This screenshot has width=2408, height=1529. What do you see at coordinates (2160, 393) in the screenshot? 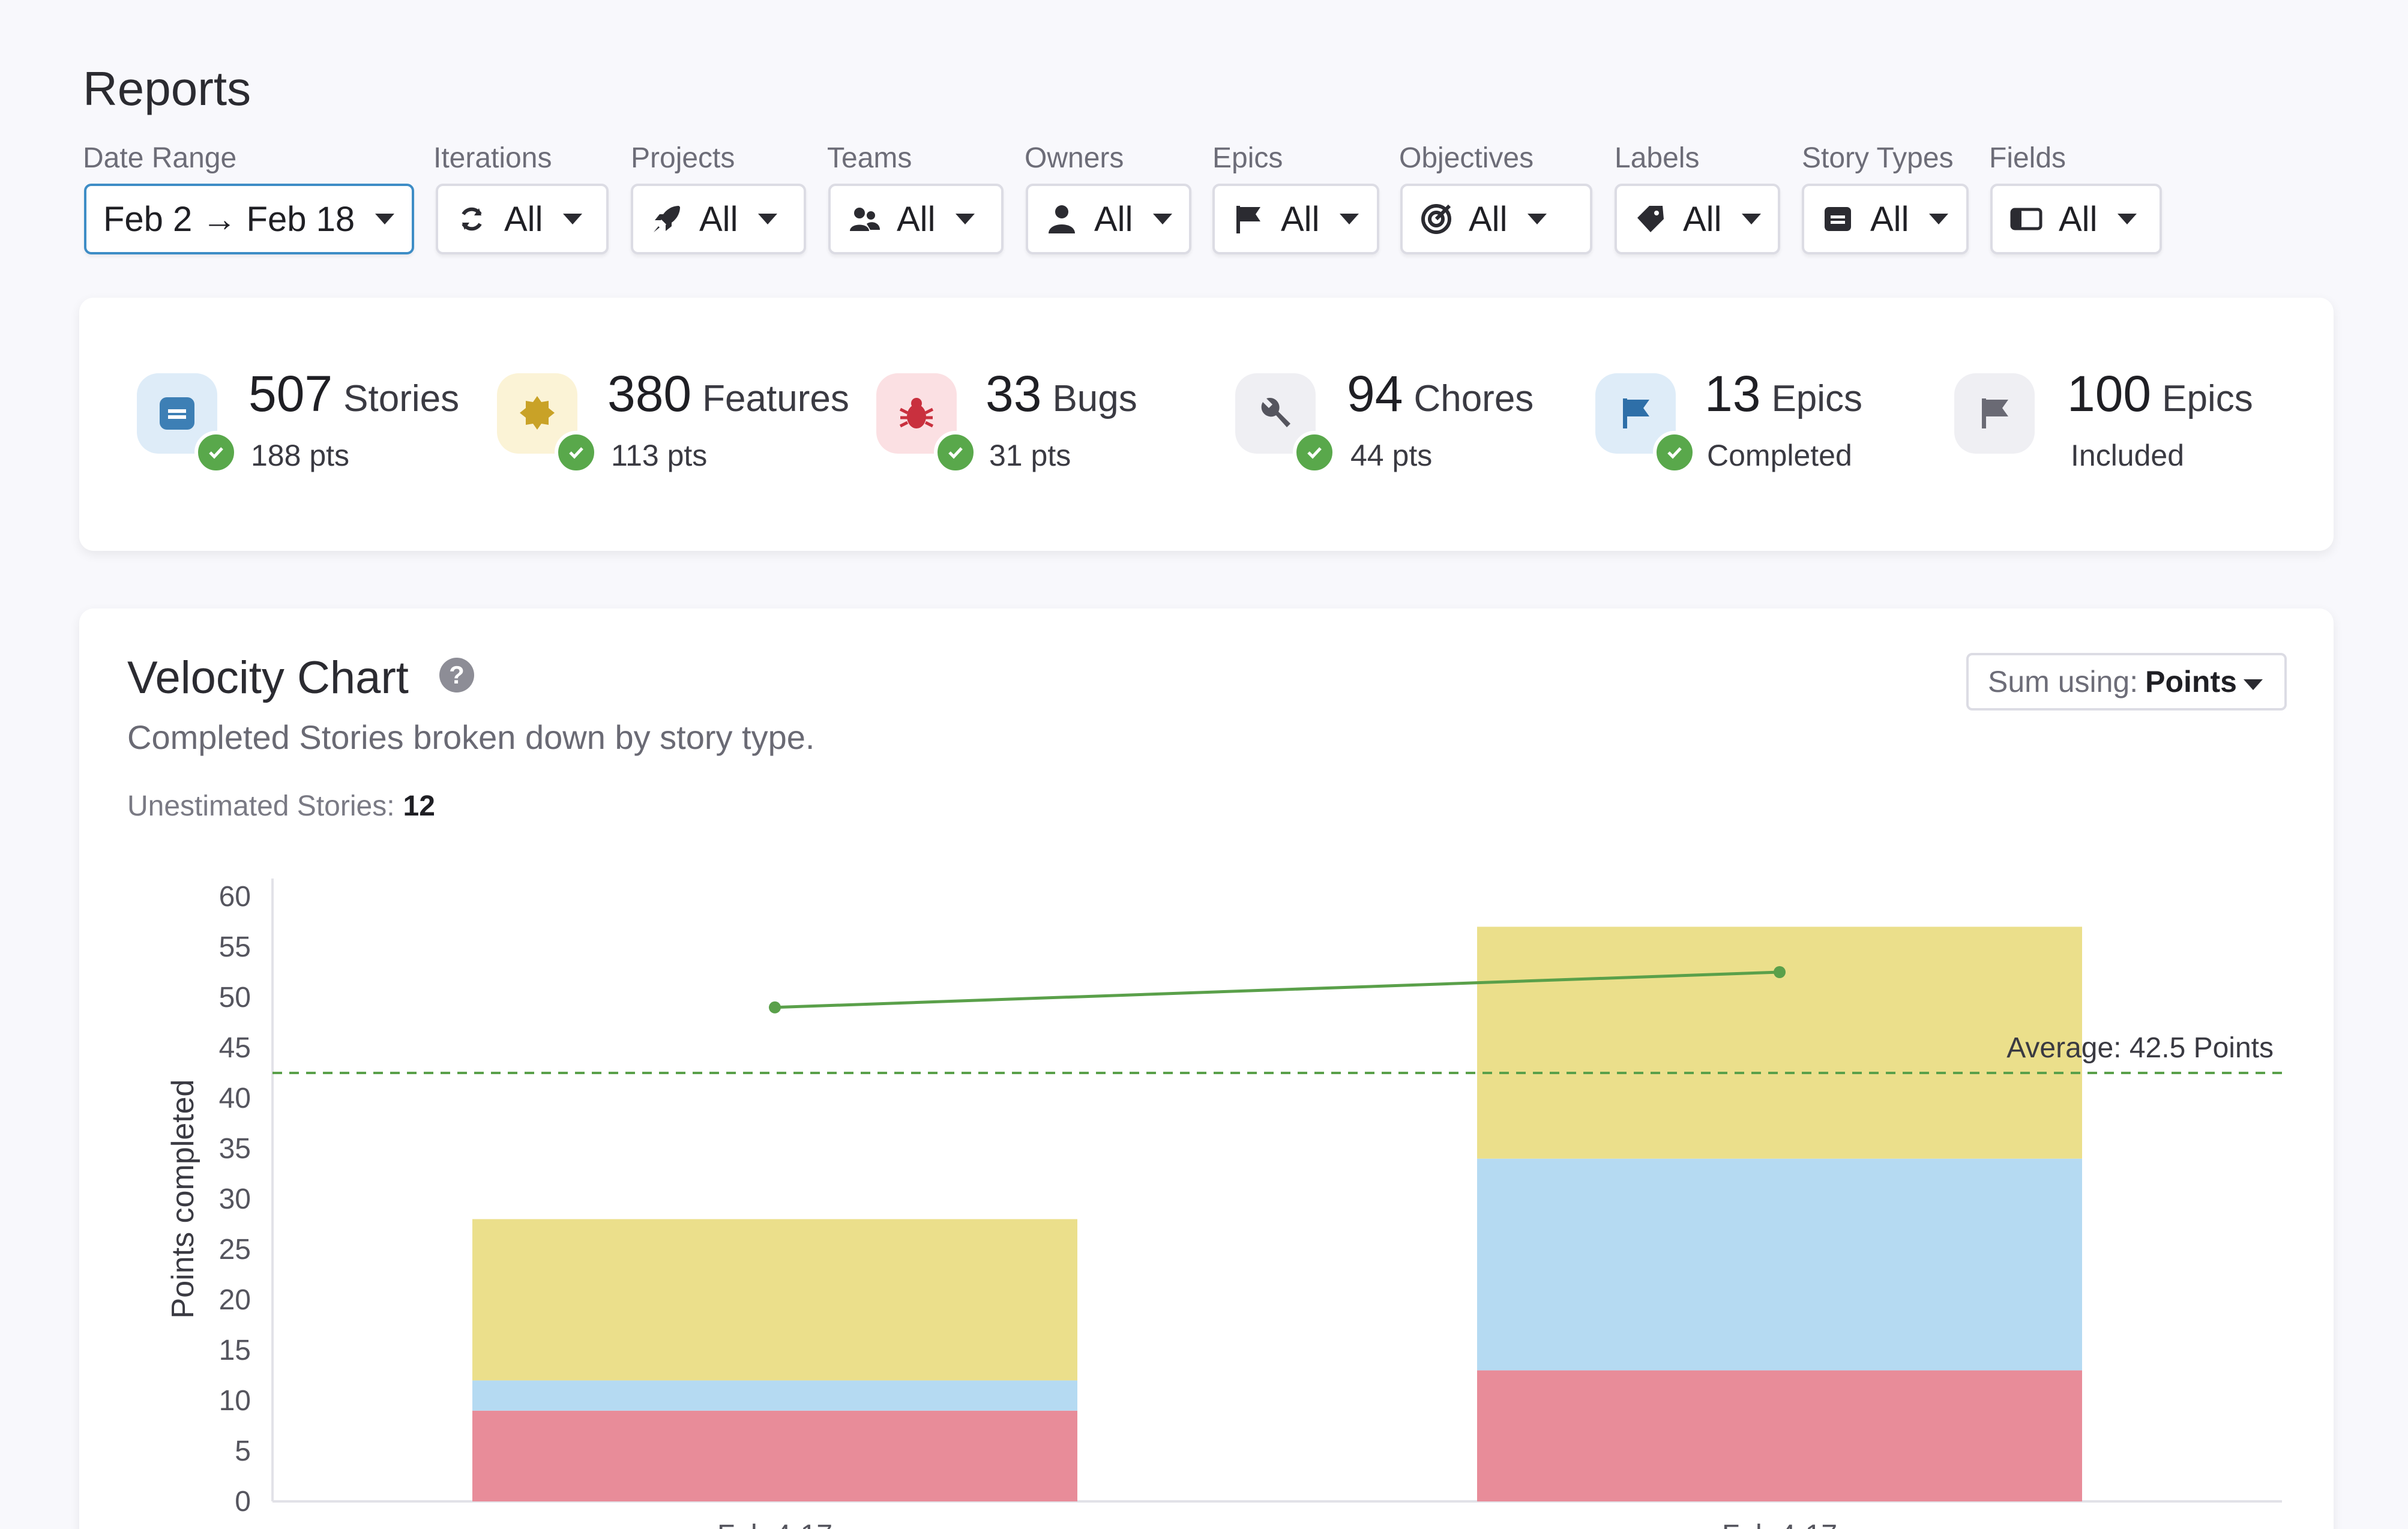
I see `stat-number: 100 Epics` at bounding box center [2160, 393].